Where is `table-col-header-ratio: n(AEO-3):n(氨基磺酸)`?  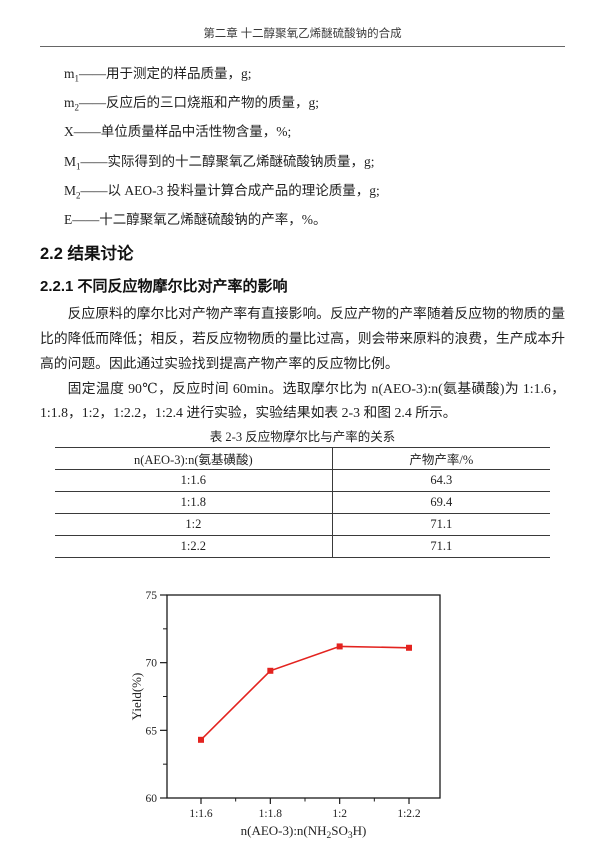
table-col-header-ratio: n(AEO-3):n(氨基磺酸) is located at coordinates (194, 459).